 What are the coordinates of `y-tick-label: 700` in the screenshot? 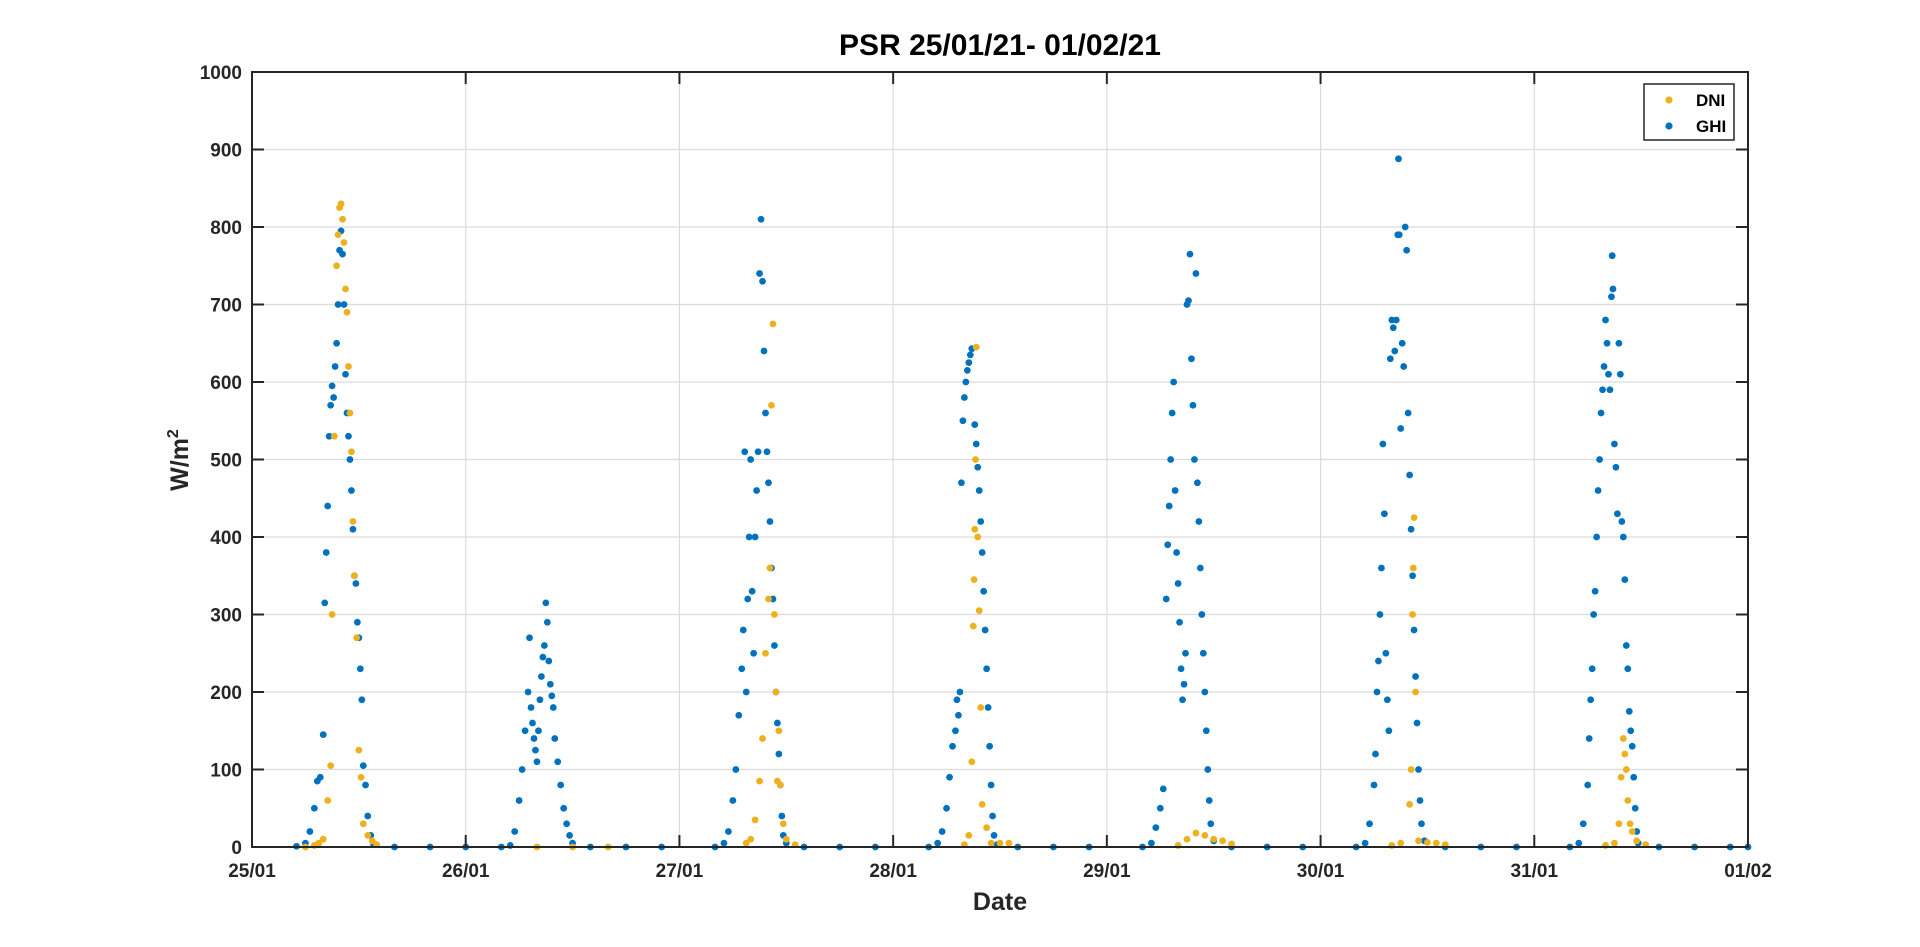 It's located at (226, 306).